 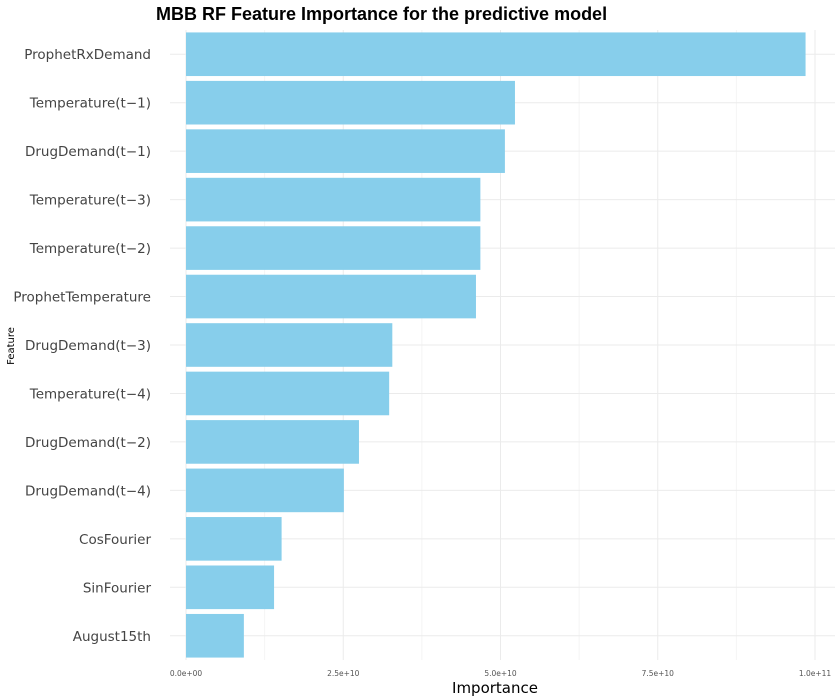 What do you see at coordinates (343, 673) in the screenshot?
I see `x-tick-label: 2.5e+10` at bounding box center [343, 673].